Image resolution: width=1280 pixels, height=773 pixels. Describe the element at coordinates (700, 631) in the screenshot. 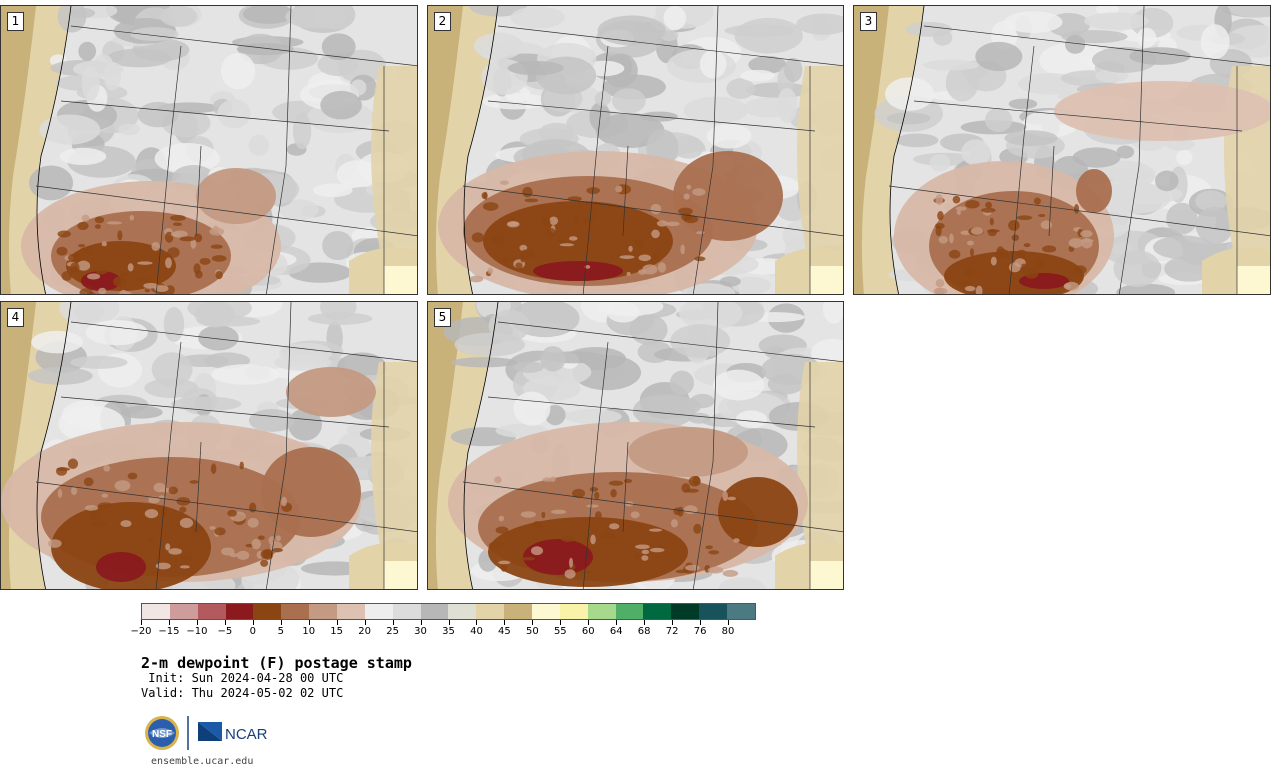

I see `colorbar-tick-label: 76` at that location.